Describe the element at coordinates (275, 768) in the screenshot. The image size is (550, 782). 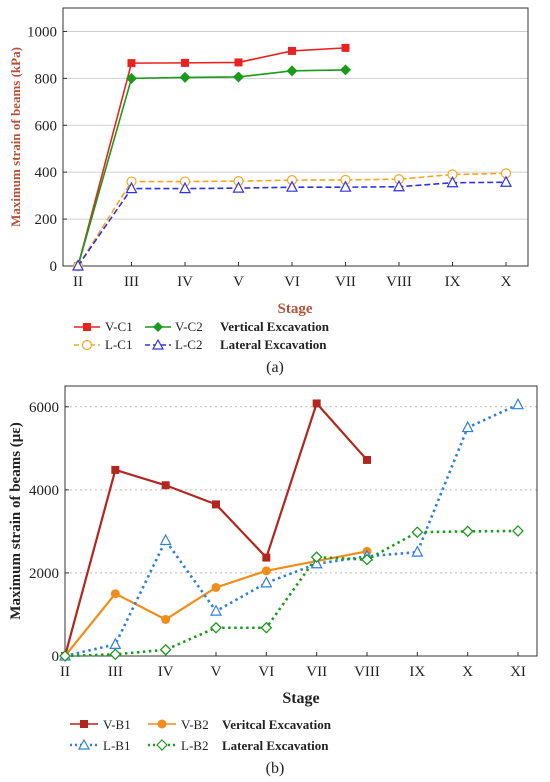
I see `chart-b-panel-label: (b)` at that location.